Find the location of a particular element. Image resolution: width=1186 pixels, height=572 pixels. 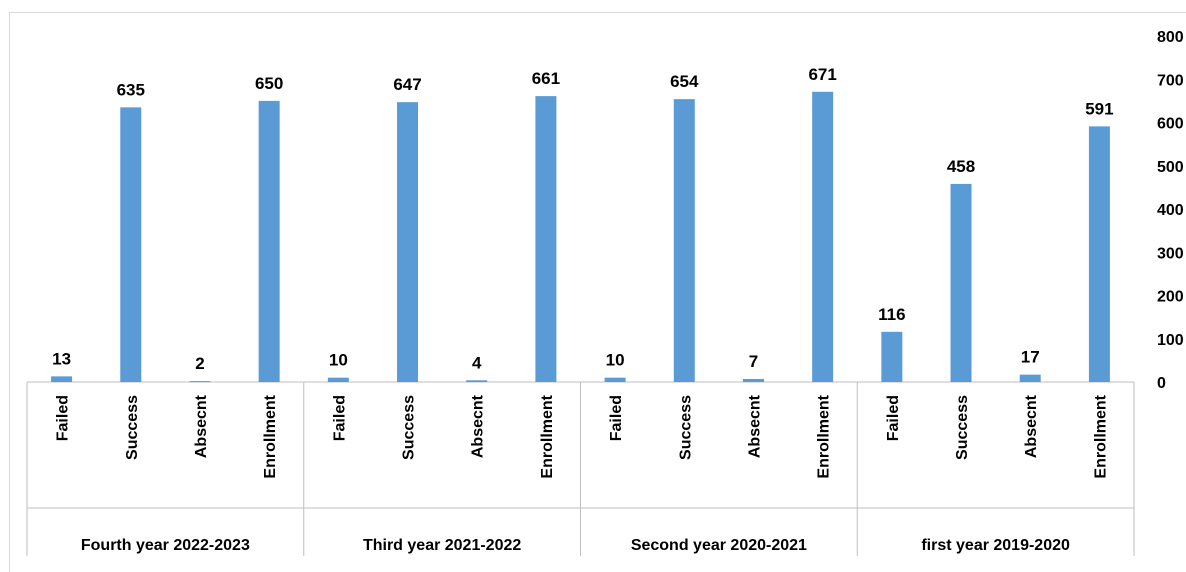

y-tick-label: 400 is located at coordinates (1170, 210).